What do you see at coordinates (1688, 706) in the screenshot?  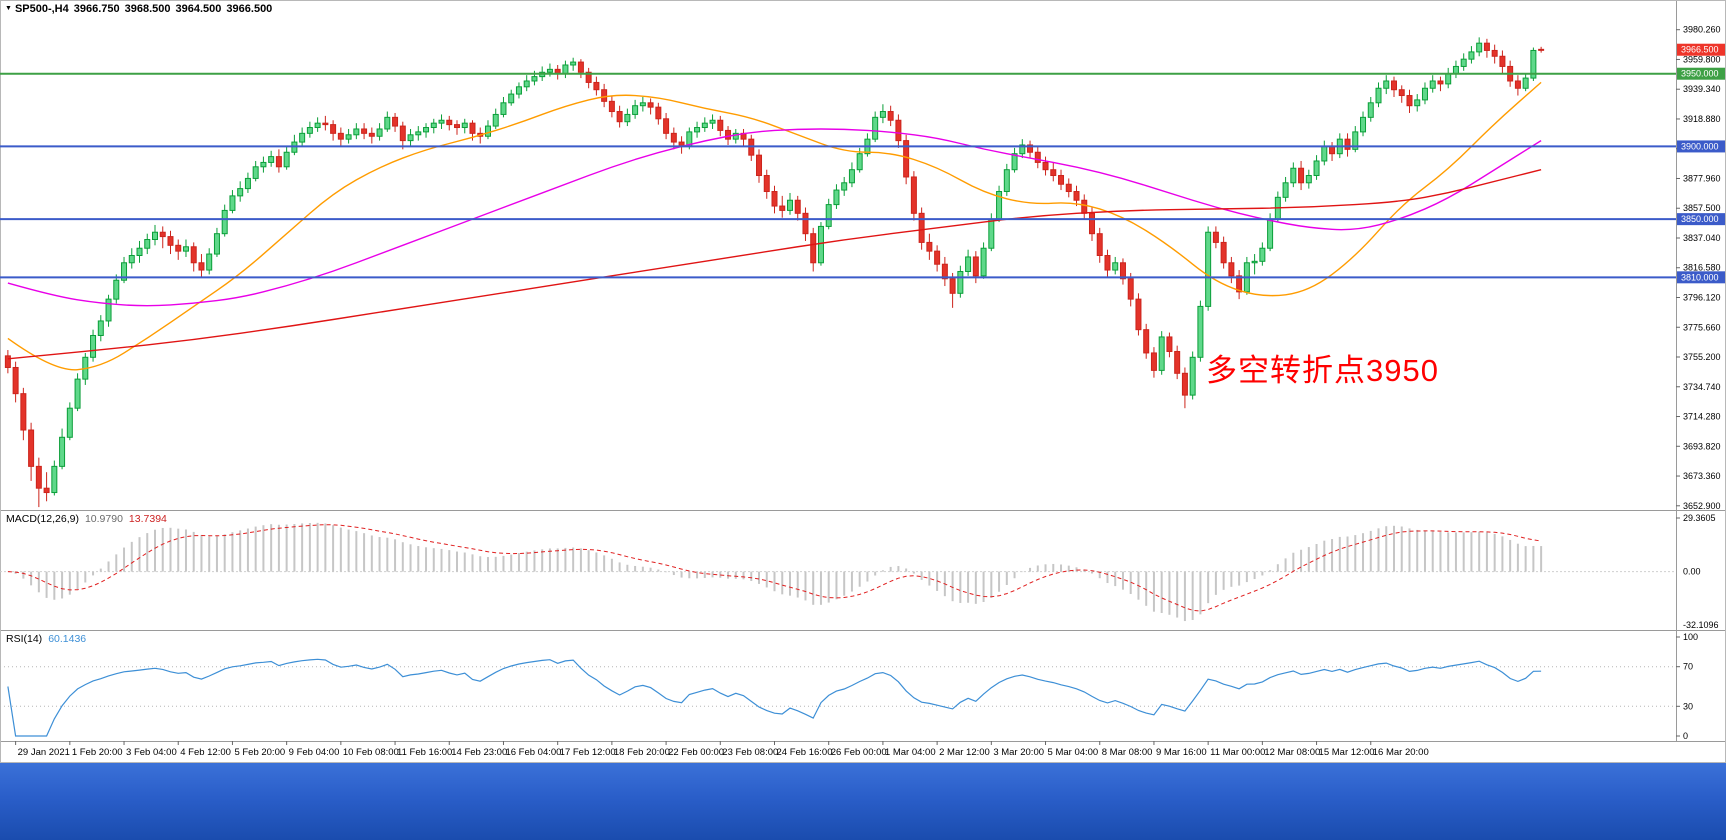 I see `svg-text: 30` at bounding box center [1688, 706].